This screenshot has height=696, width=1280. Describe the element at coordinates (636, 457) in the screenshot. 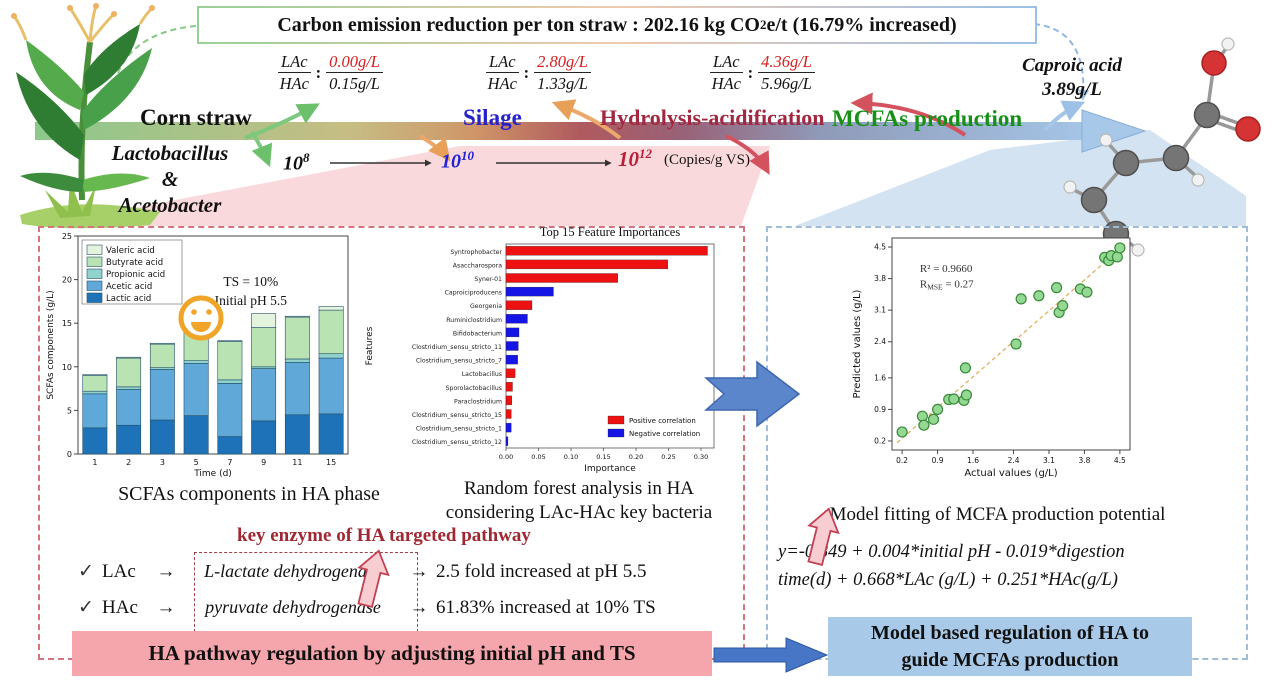

I see `svg-text: 0.20` at that location.